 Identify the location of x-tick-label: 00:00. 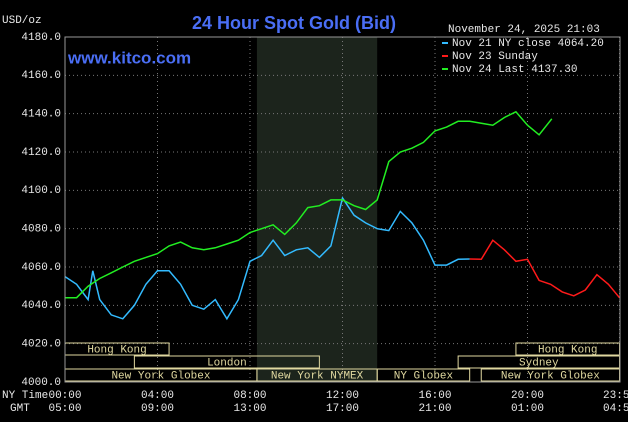
(64, 396).